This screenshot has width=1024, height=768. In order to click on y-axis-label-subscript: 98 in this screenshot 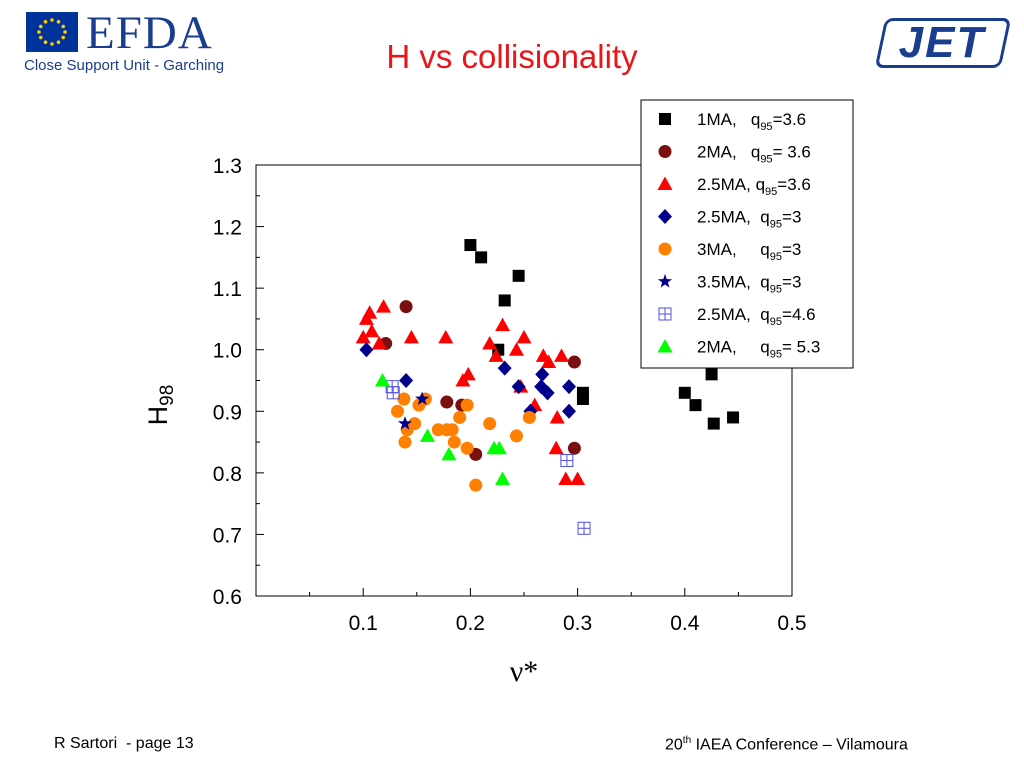, I will do `click(167, 395)`.